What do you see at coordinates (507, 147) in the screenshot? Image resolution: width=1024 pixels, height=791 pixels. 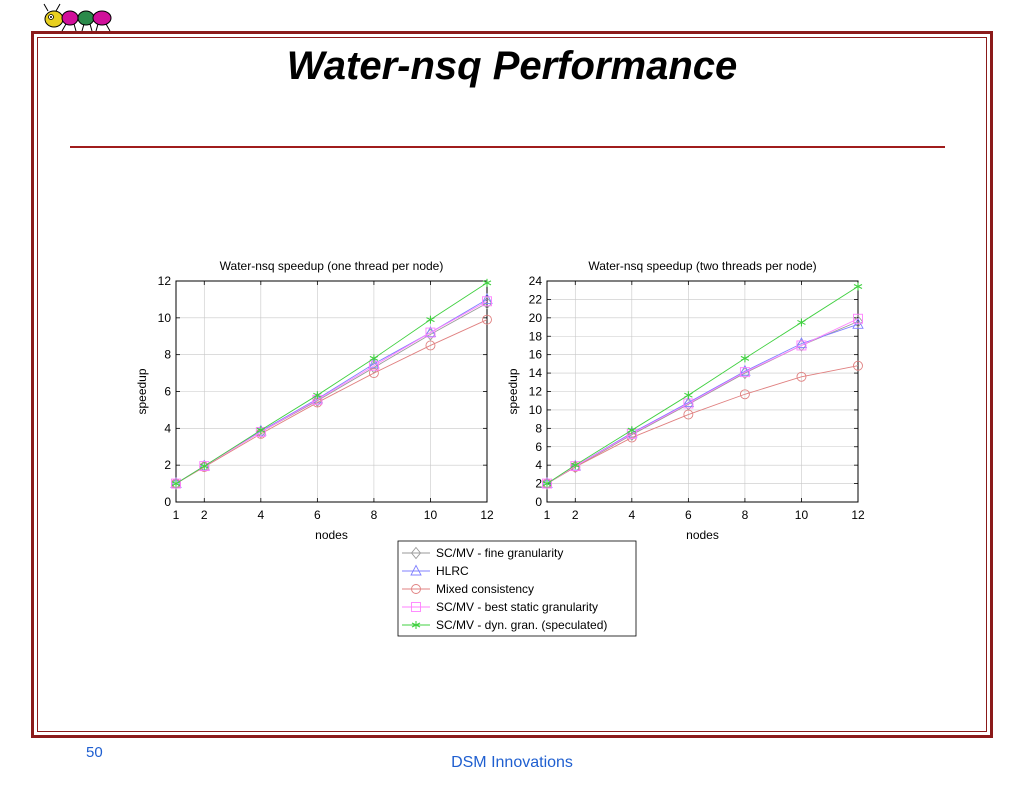 I see `title-divider` at bounding box center [507, 147].